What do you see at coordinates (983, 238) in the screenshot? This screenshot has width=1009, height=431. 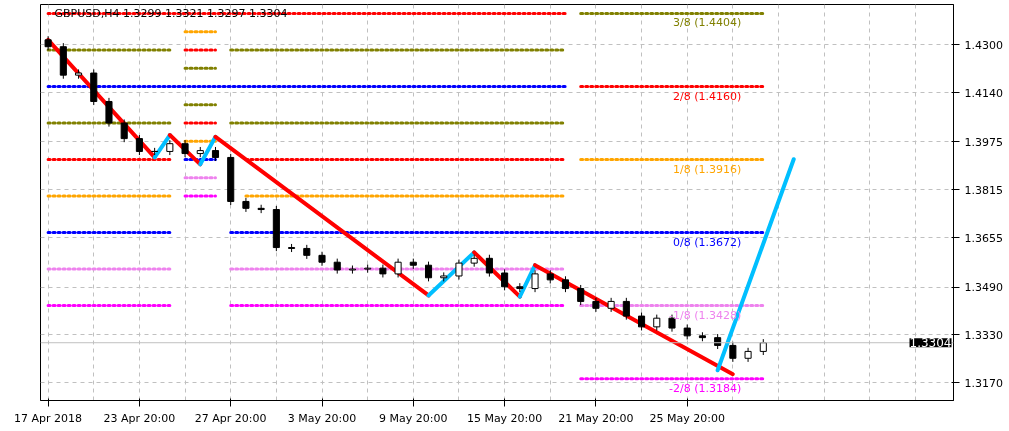 I see `y-tick-label: 1.3655` at bounding box center [983, 238].